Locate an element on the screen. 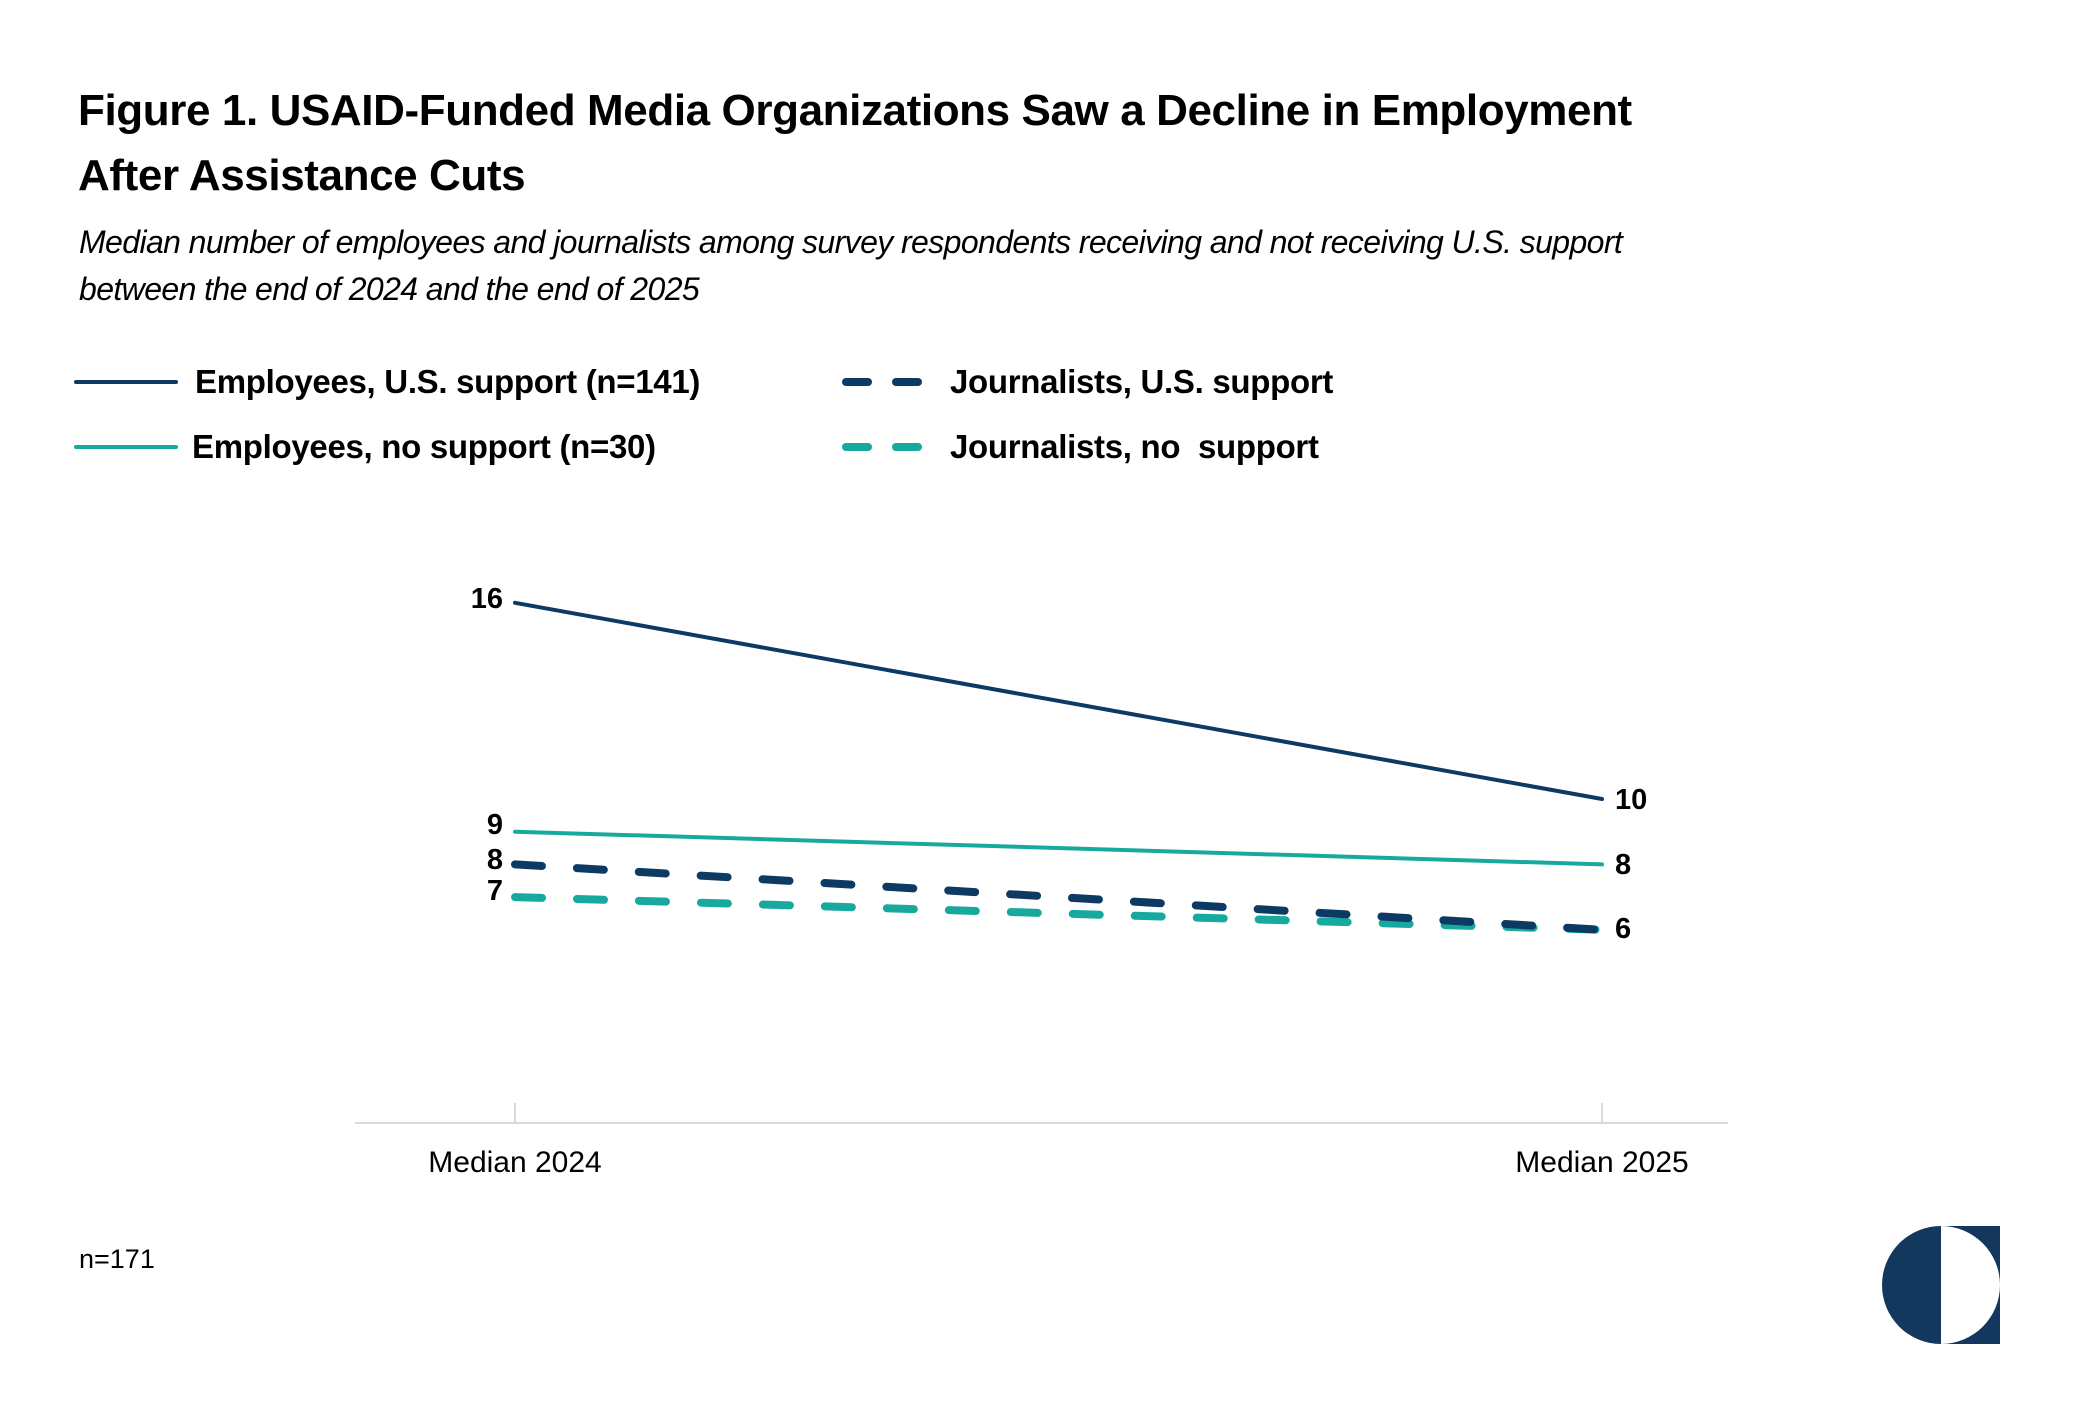 This screenshot has height=1411, width=2084. legend-label: Journalists, U.S. support is located at coordinates (1142, 381).